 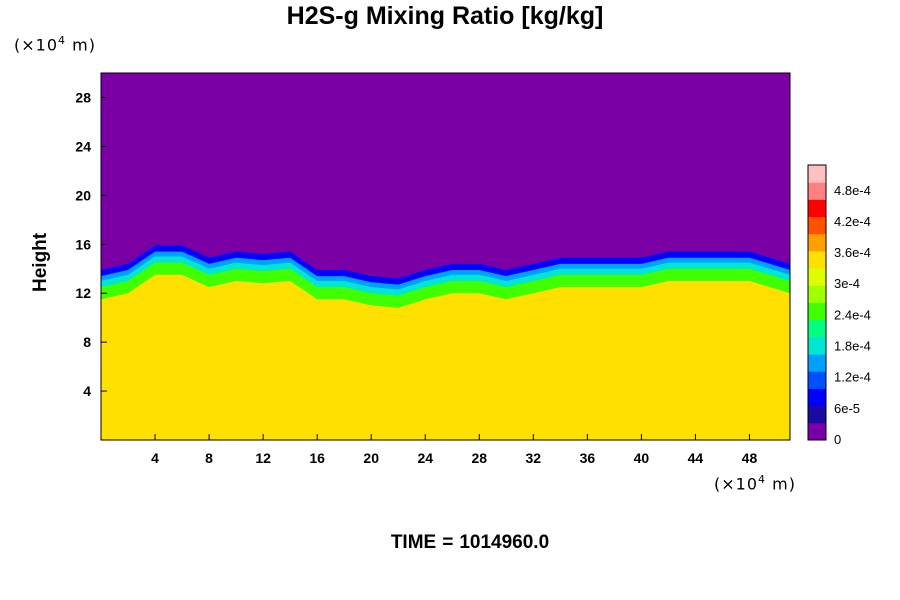 What do you see at coordinates (696, 458) in the screenshot?
I see `x-tick-label: 44` at bounding box center [696, 458].